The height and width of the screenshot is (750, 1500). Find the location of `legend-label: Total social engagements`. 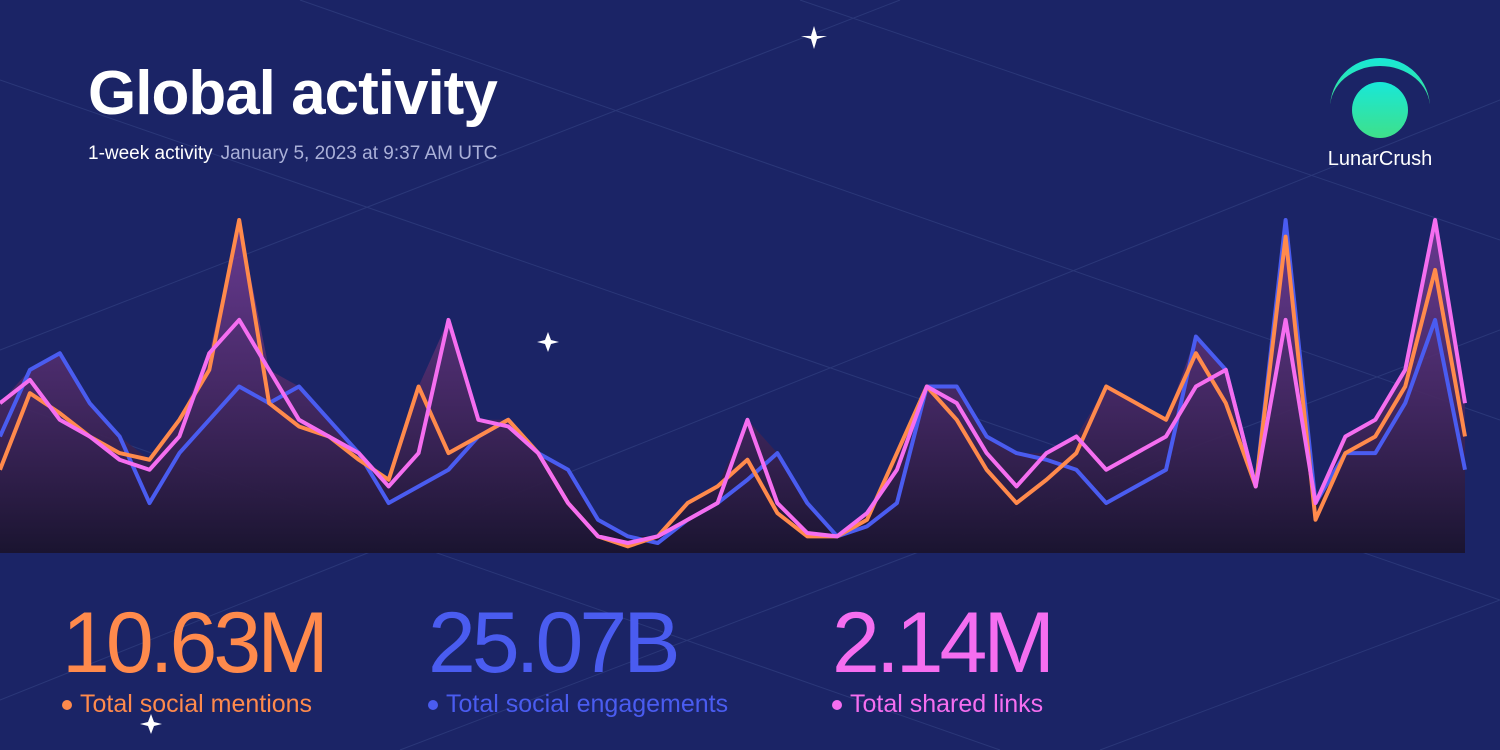

legend-label: Total social engagements is located at coordinates (587, 704).